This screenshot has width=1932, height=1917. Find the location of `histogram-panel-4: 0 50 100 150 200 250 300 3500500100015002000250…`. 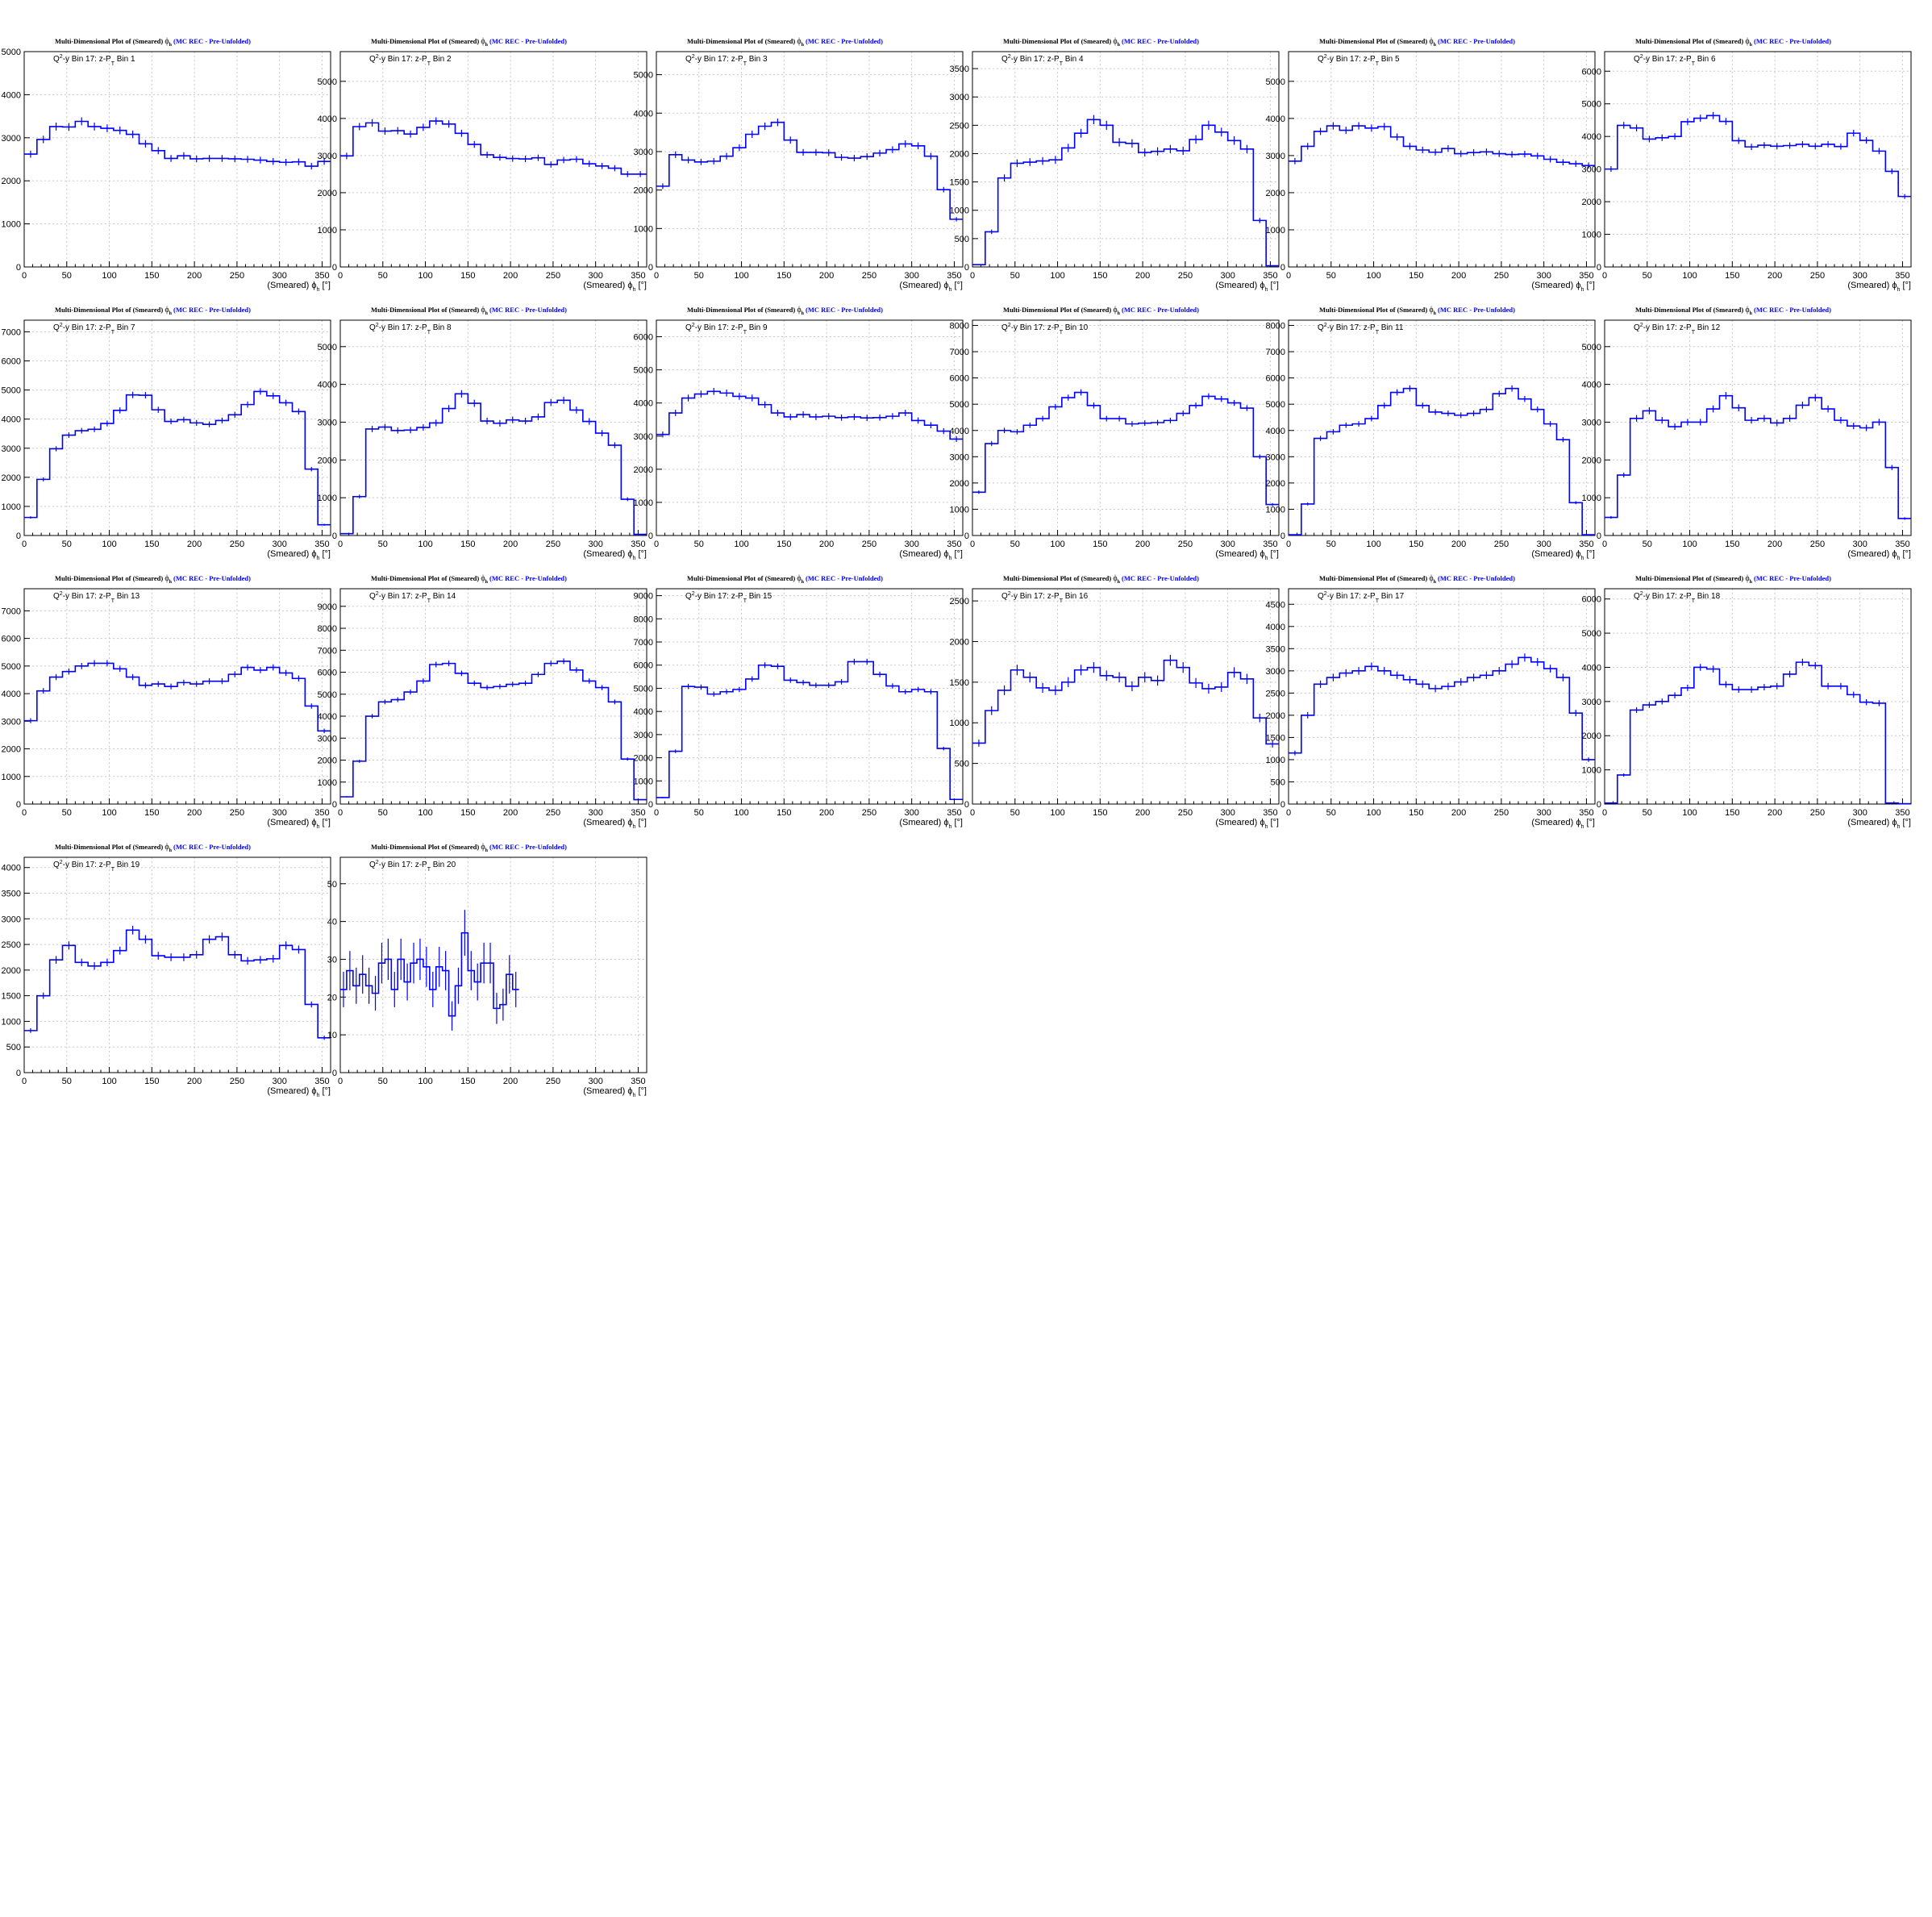

histogram-panel-4: 0 50 100 150 200 250 300 3500500100015002000250… is located at coordinates (1115, 165).